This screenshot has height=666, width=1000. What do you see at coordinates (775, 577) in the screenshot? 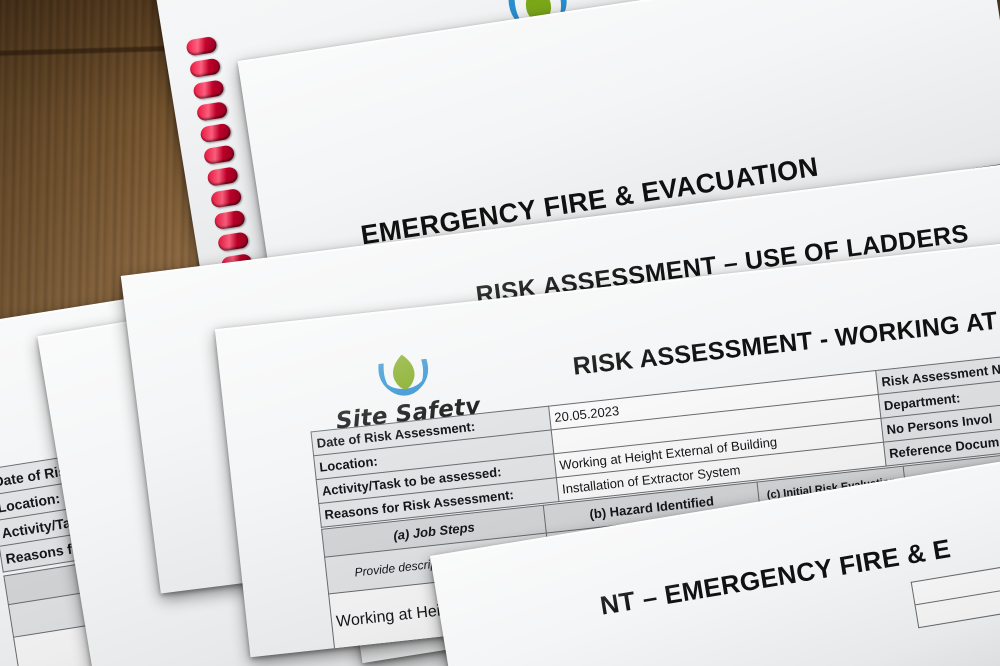
I see `bottom-feva-title: NT – EMERGENCY FIRE & E` at bounding box center [775, 577].